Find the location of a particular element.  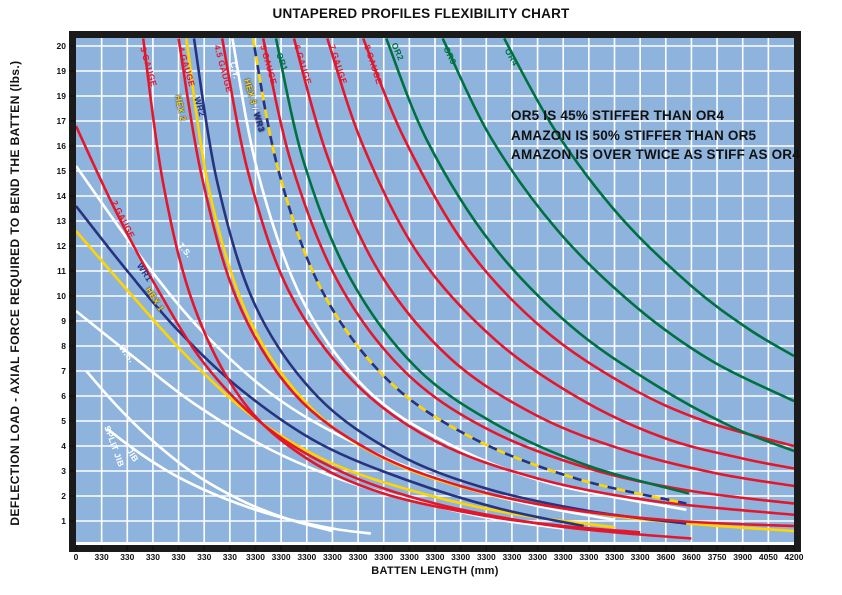

y-tick-label: 3 is located at coordinates (63, 471).